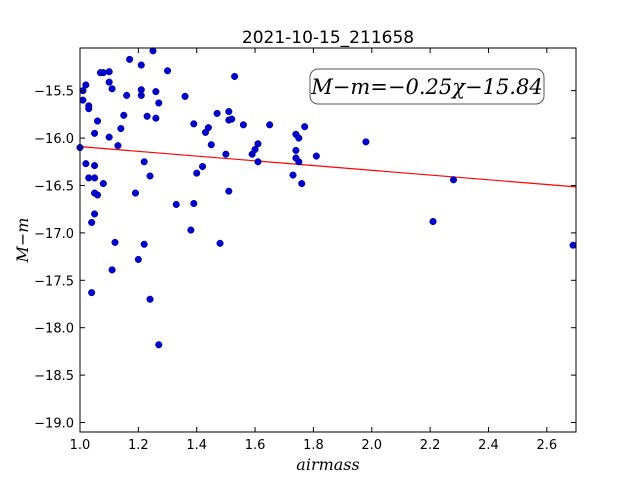 Image resolution: width=640 pixels, height=480 pixels. What do you see at coordinates (371, 445) in the screenshot?
I see `x-tick-label: 2.0` at bounding box center [371, 445].